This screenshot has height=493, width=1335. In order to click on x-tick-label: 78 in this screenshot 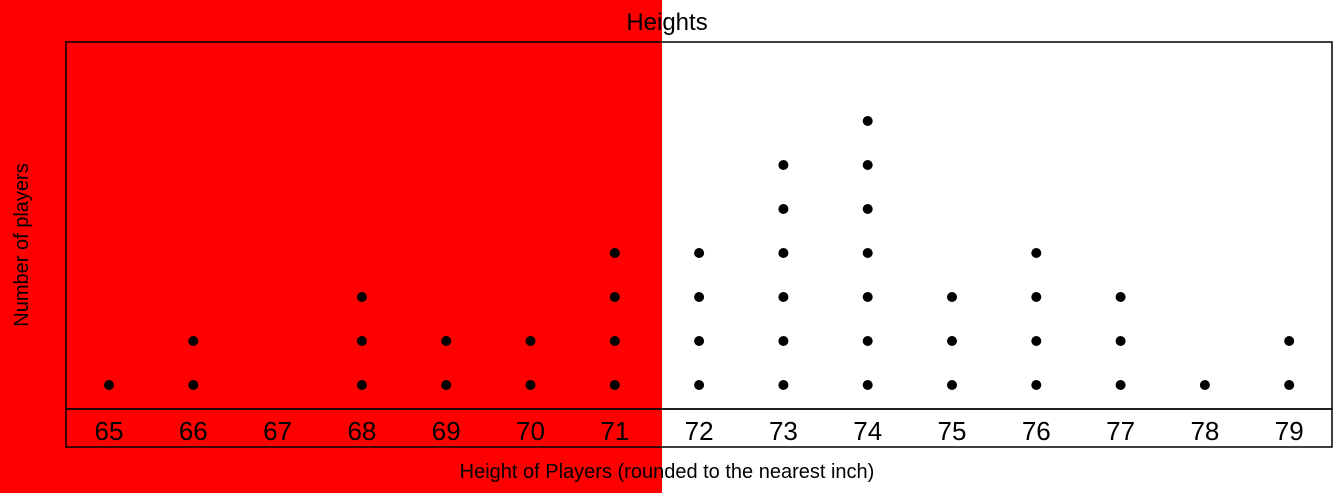, I will do `click(1204, 431)`.